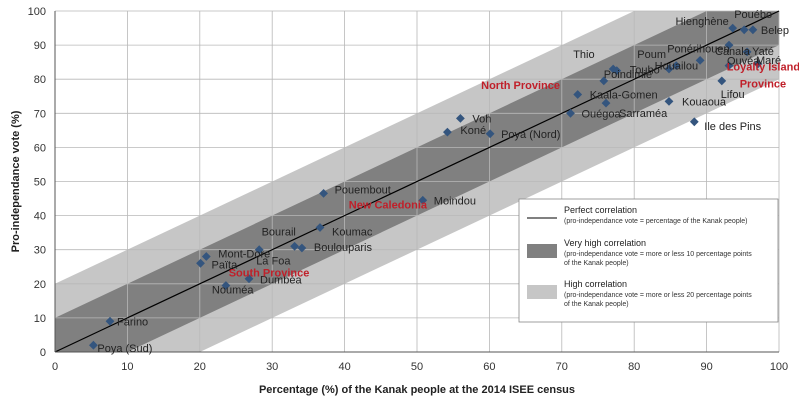 This screenshot has height=403, width=799. What do you see at coordinates (481, 119) in the screenshot?
I see `point-label: Voh` at bounding box center [481, 119].